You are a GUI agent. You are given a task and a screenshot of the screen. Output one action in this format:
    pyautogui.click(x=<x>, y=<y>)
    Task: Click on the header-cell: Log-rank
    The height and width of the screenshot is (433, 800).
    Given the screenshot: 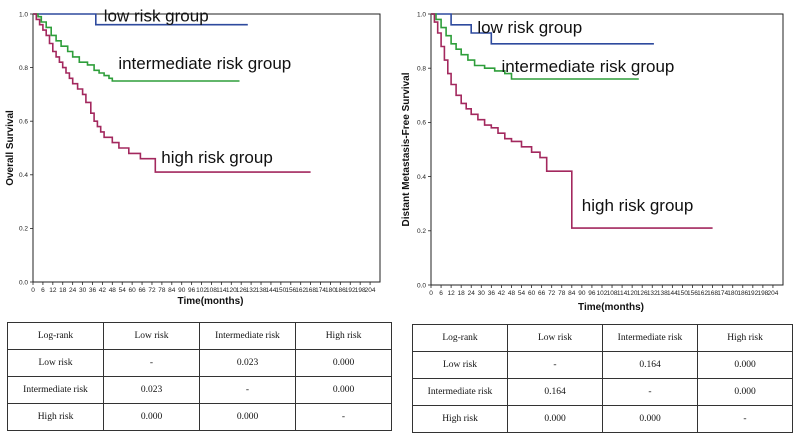 What is the action you would take?
    pyautogui.click(x=55, y=336)
    